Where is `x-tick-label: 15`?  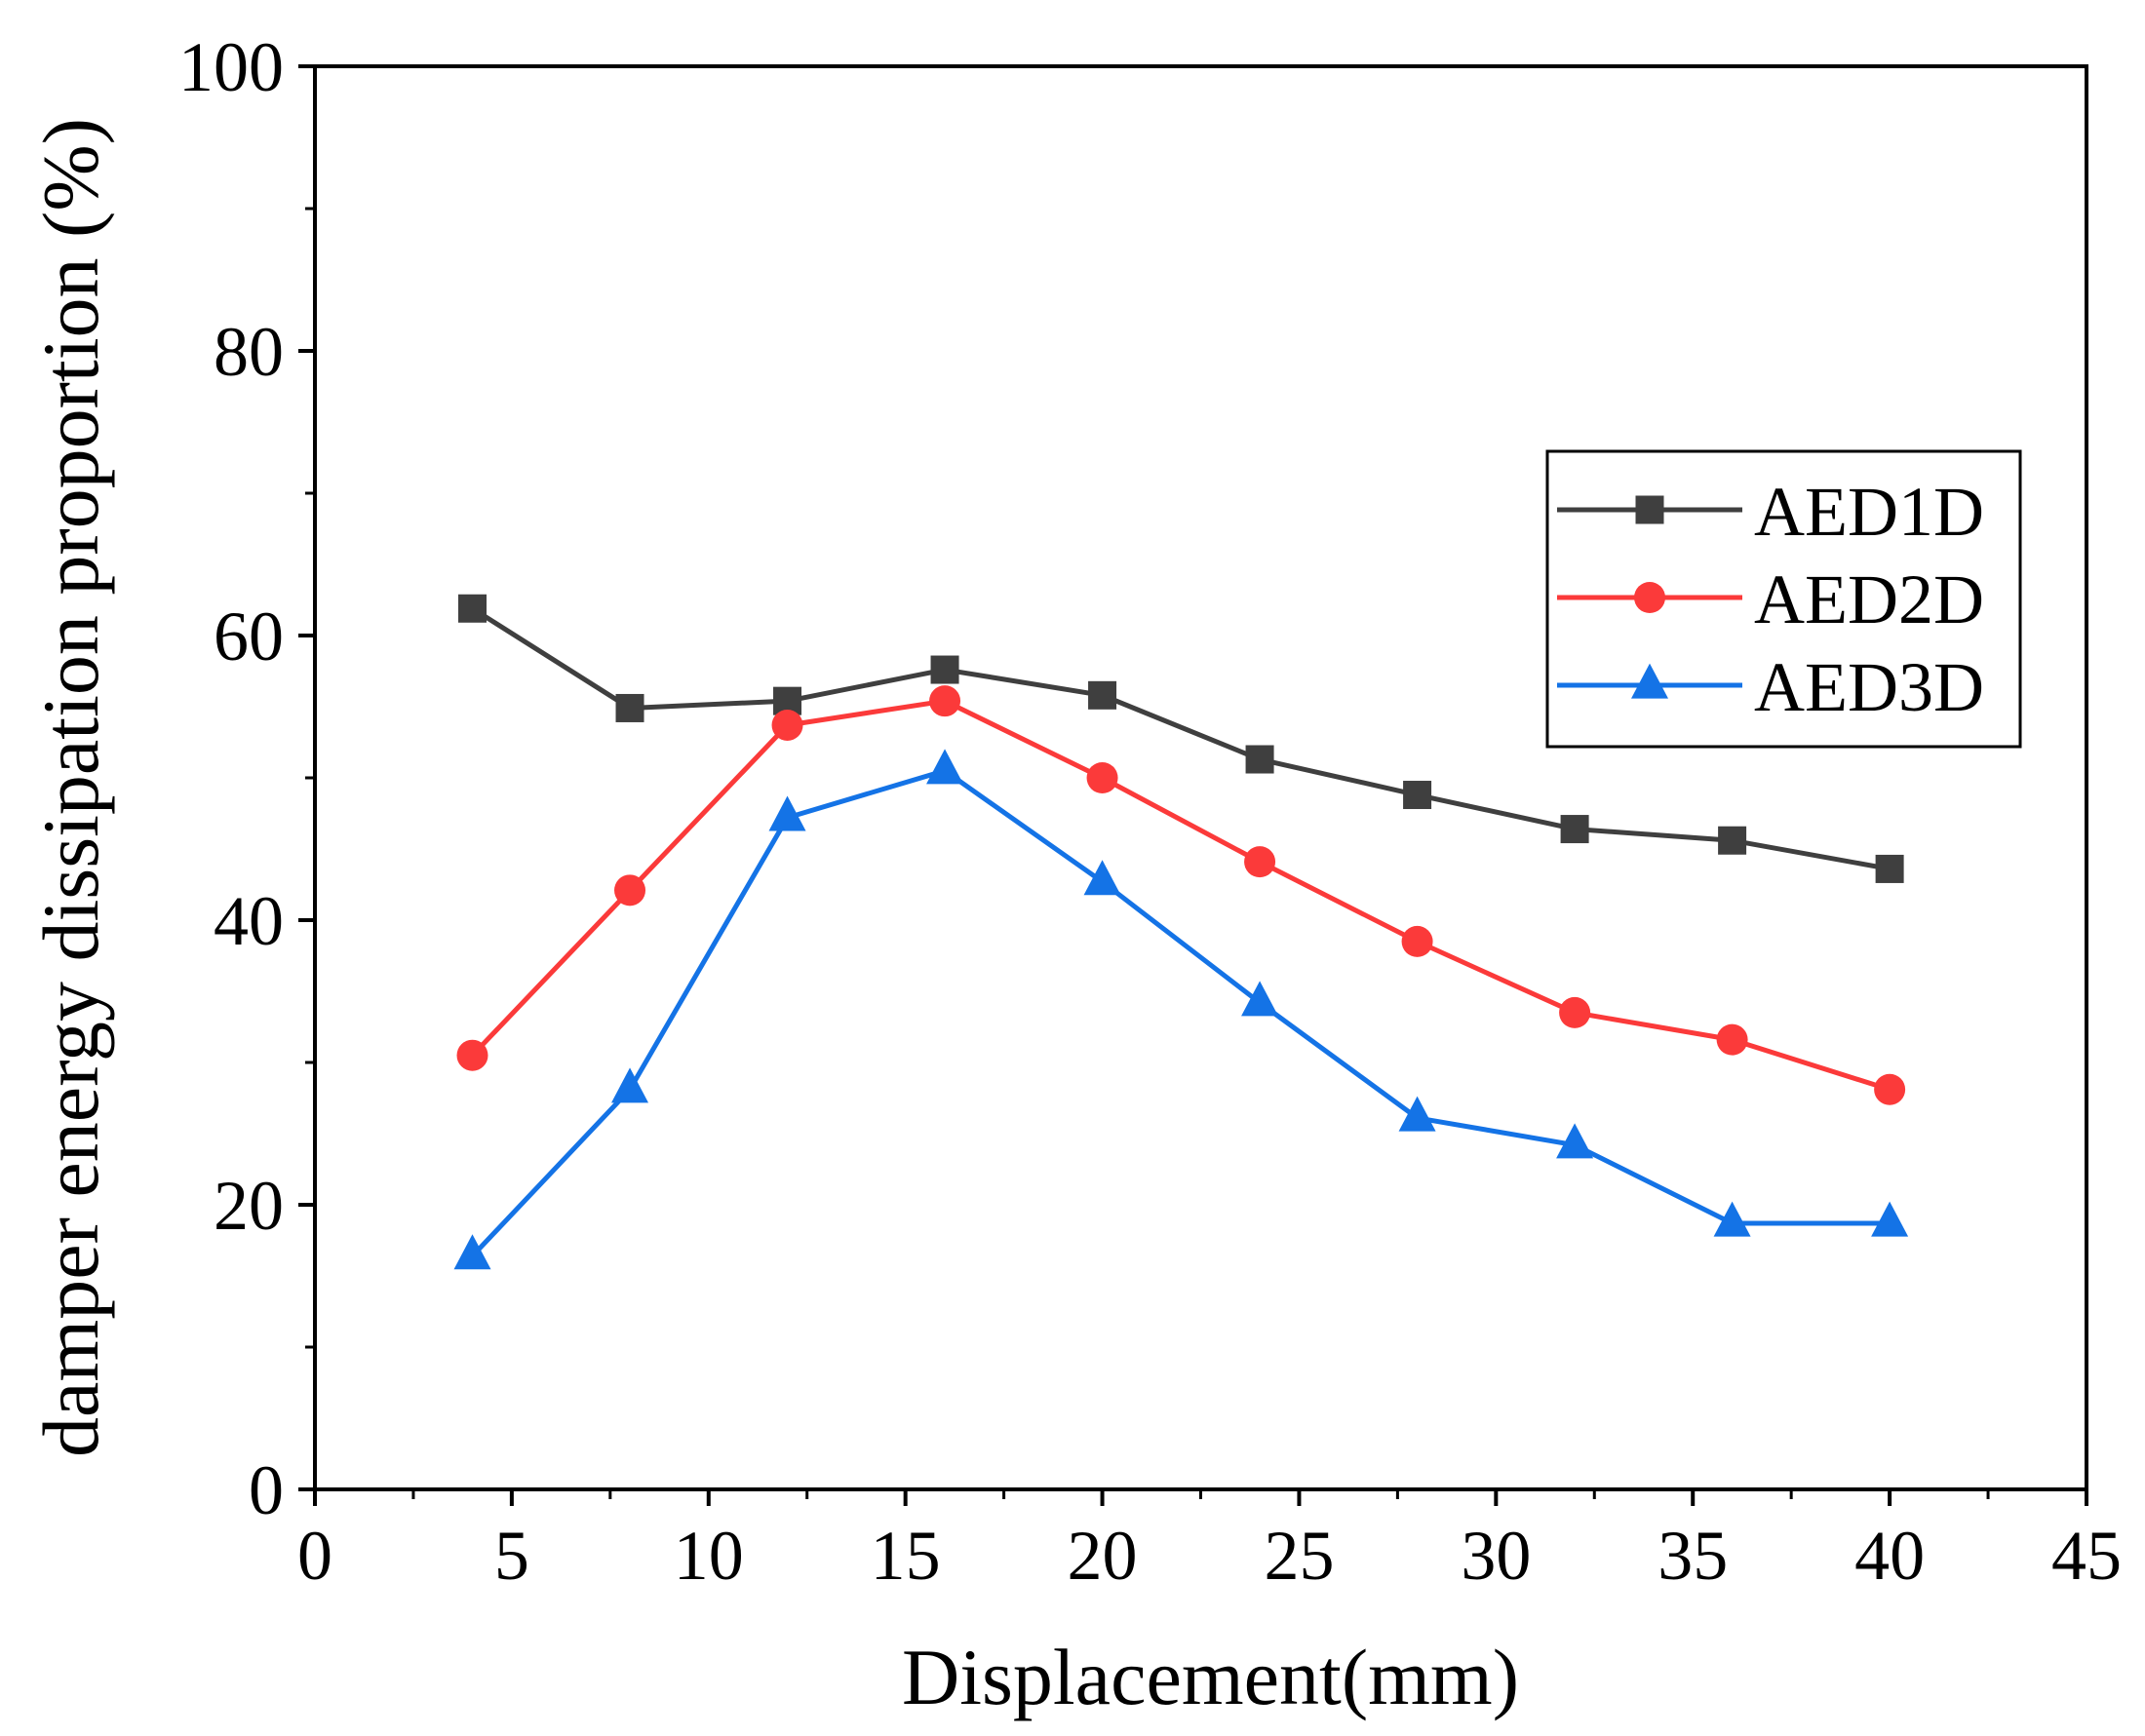 x-tick-label: 15 is located at coordinates (906, 1556).